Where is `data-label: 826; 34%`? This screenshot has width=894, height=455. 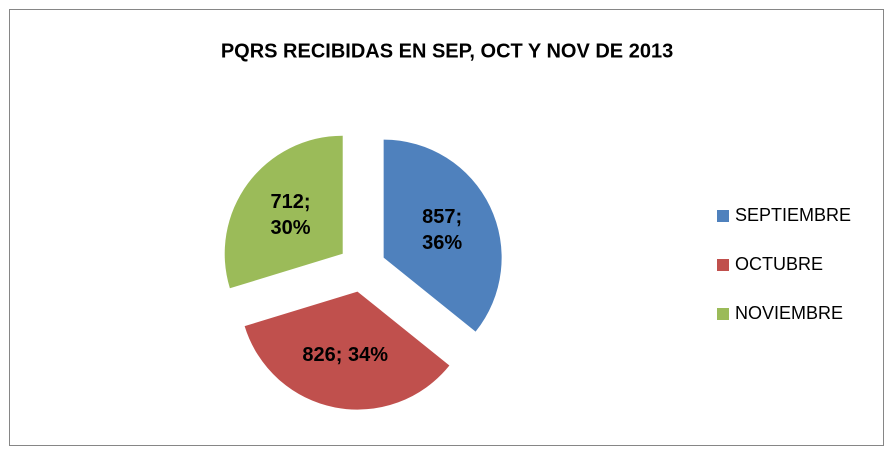 data-label: 826; 34% is located at coordinates (345, 355).